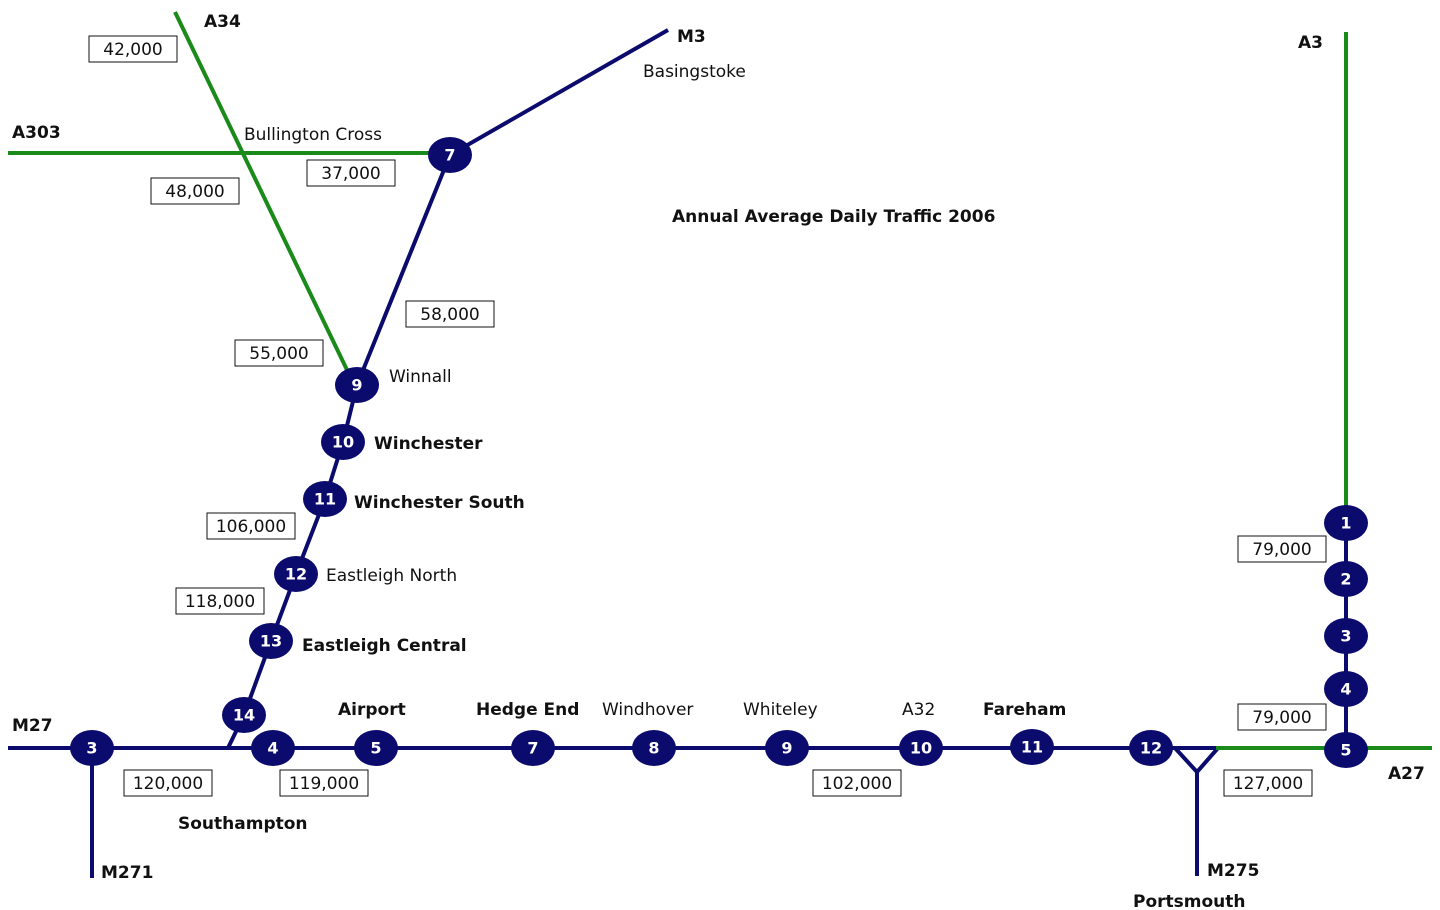 This screenshot has height=910, width=1440. Describe the element at coordinates (384, 646) in the screenshot. I see `place-label: Eastleigh Central` at that location.